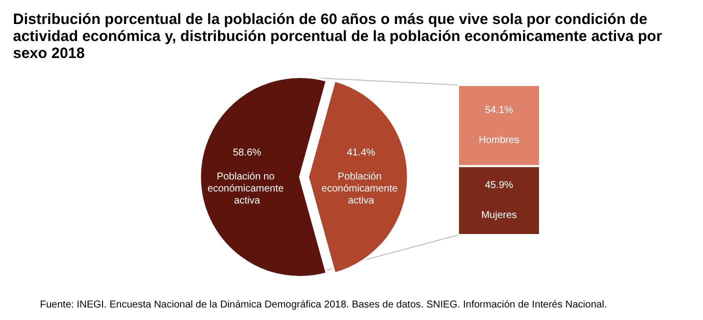 The image size is (703, 320). What do you see at coordinates (499, 186) in the screenshot?
I see `data-label: 45.9%` at bounding box center [499, 186].